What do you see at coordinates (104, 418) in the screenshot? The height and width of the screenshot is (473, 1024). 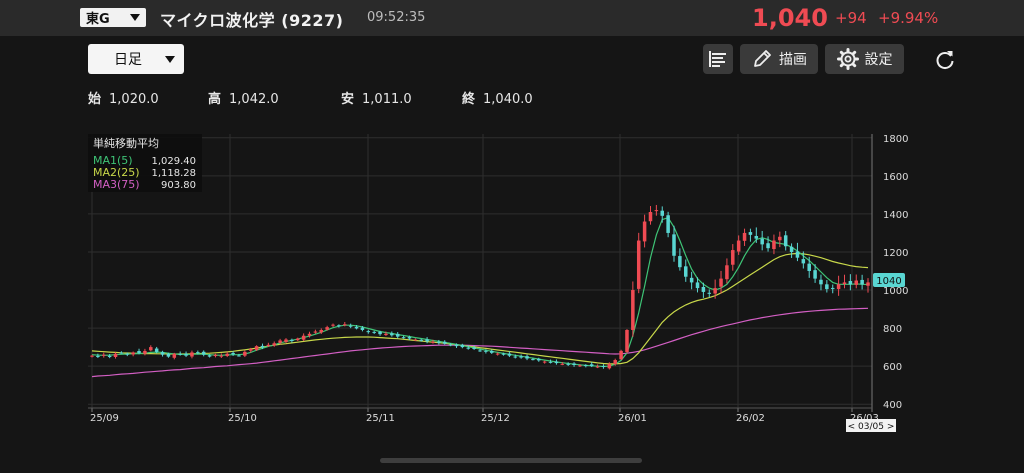 I see `x-tick-label: 25/09` at bounding box center [104, 418].